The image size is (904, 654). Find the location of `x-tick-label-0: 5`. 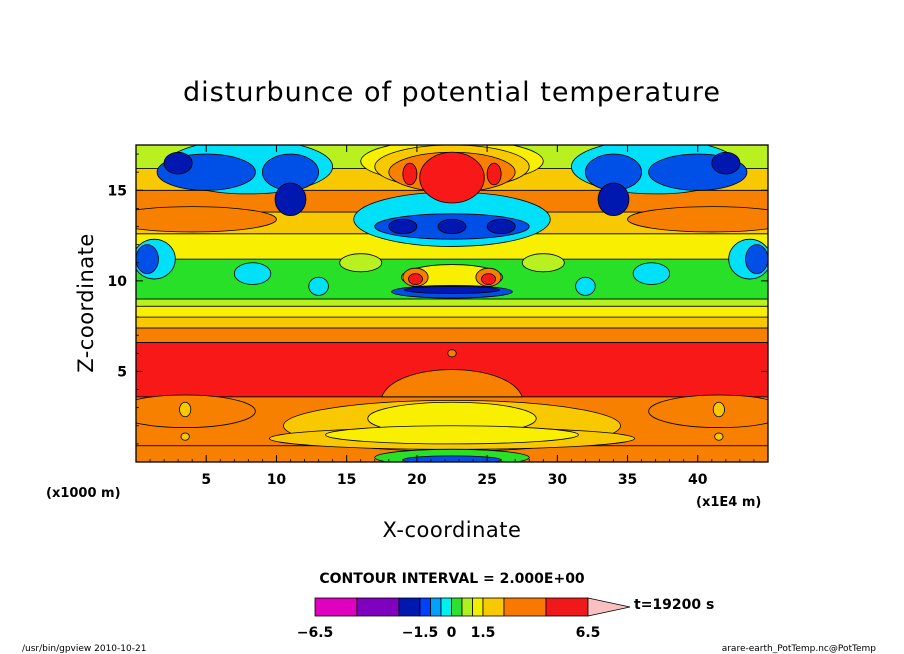

x-tick-label-0: 5 is located at coordinates (206, 480).